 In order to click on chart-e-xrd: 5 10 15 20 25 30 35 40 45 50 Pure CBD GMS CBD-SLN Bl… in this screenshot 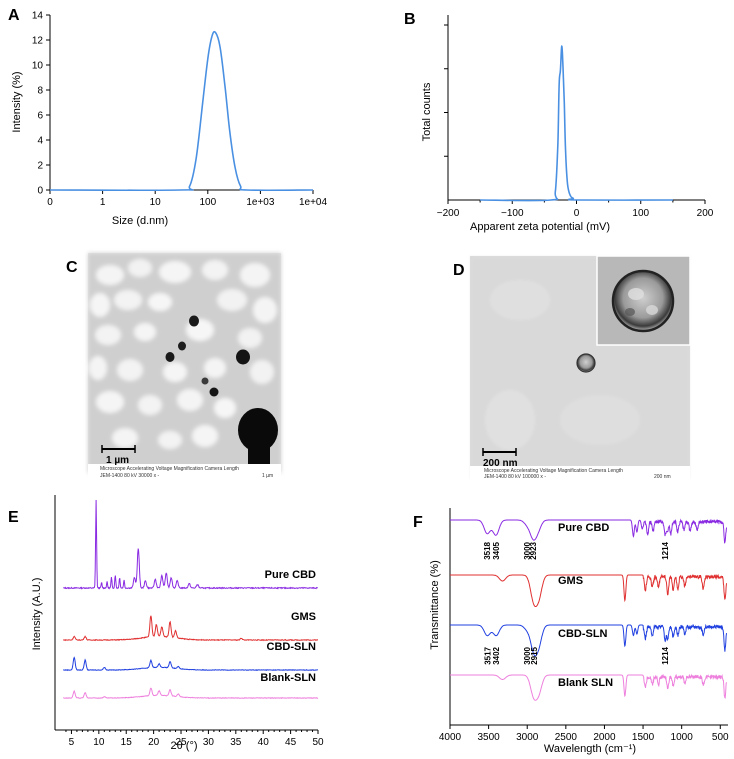, I will do `click(177, 623)`.